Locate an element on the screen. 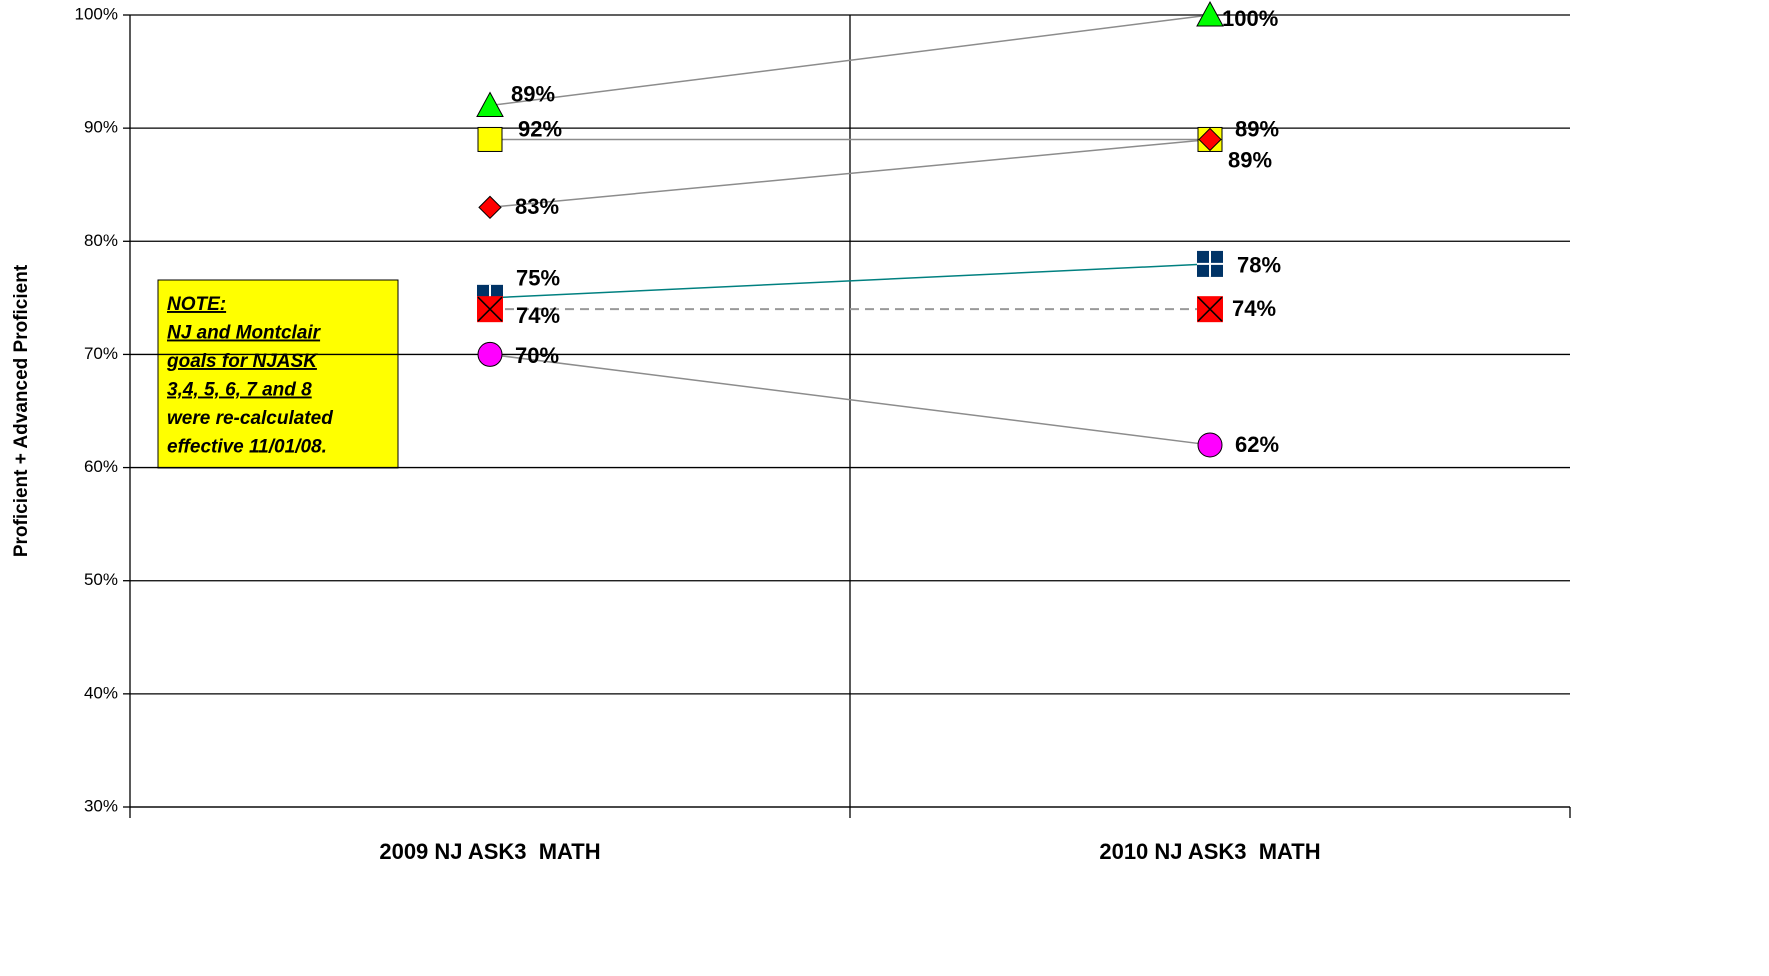 Image resolution: width=1769 pixels, height=976 pixels. note-line: were re-calculated is located at coordinates (250, 418).